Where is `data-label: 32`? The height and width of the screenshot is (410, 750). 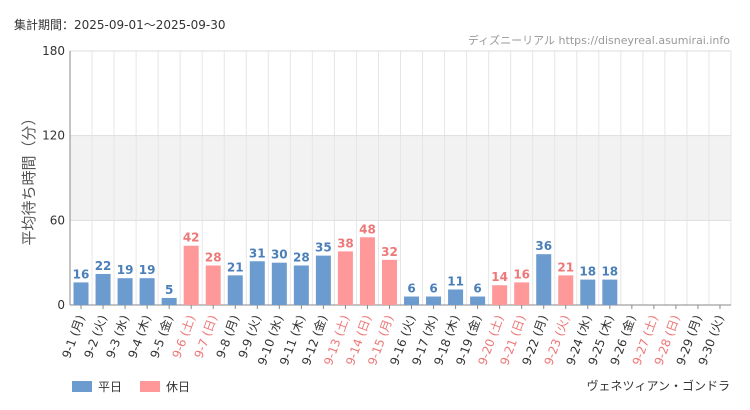
data-label: 32 is located at coordinates (389, 252).